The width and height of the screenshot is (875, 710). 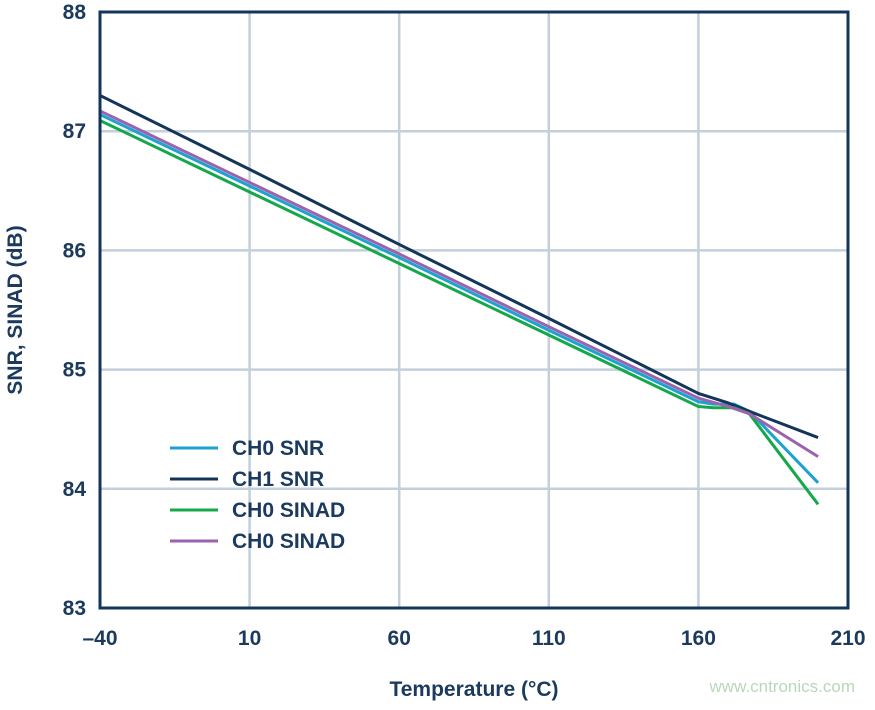 What do you see at coordinates (74, 131) in the screenshot?
I see `y-tick-label: 87` at bounding box center [74, 131].